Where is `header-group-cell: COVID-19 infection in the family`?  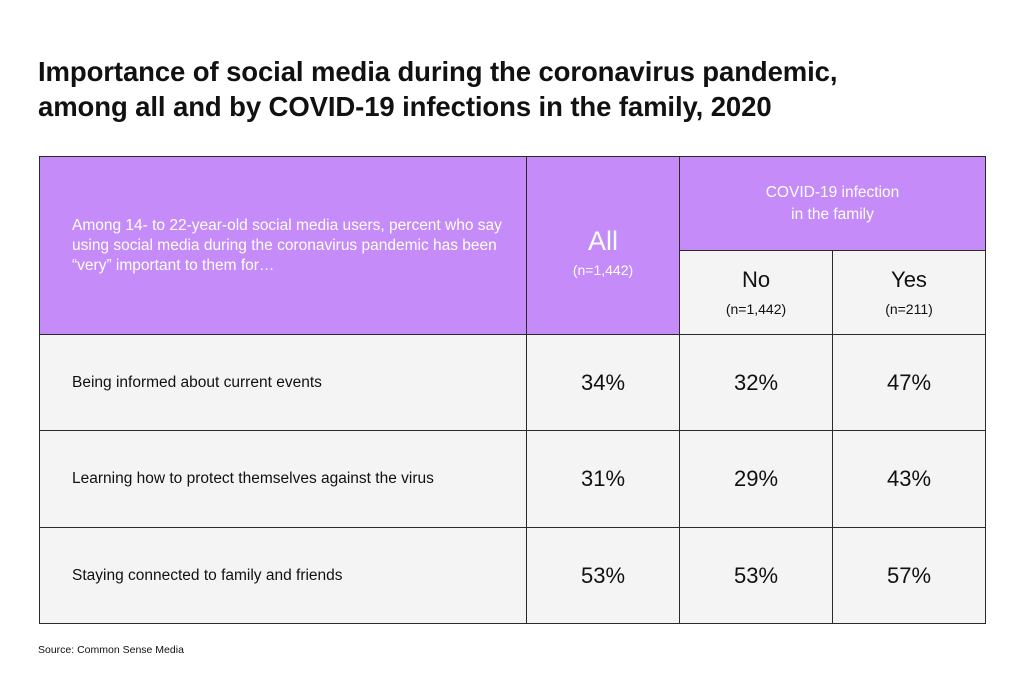
header-group-cell: COVID-19 infection in the family is located at coordinates (832, 203).